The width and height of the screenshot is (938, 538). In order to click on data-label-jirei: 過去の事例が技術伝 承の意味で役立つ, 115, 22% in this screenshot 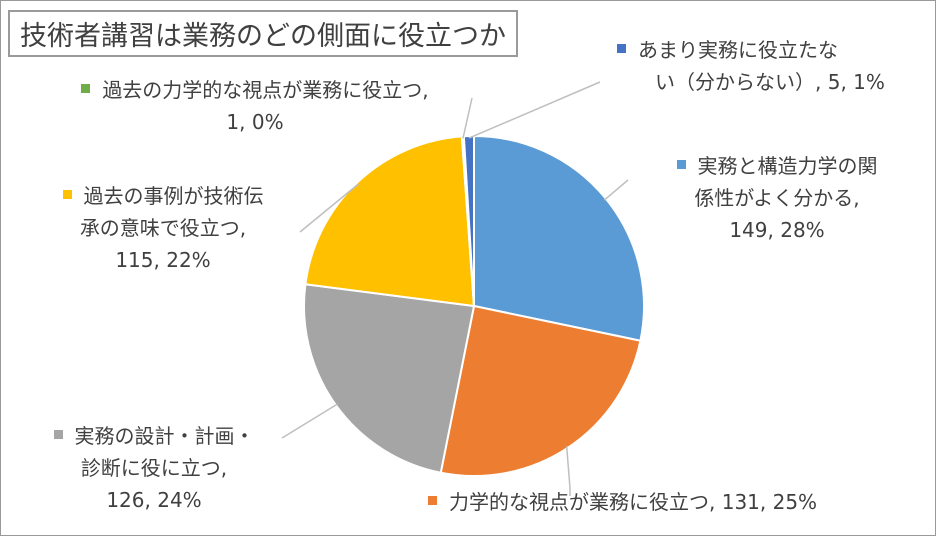, I will do `click(163, 228)`.